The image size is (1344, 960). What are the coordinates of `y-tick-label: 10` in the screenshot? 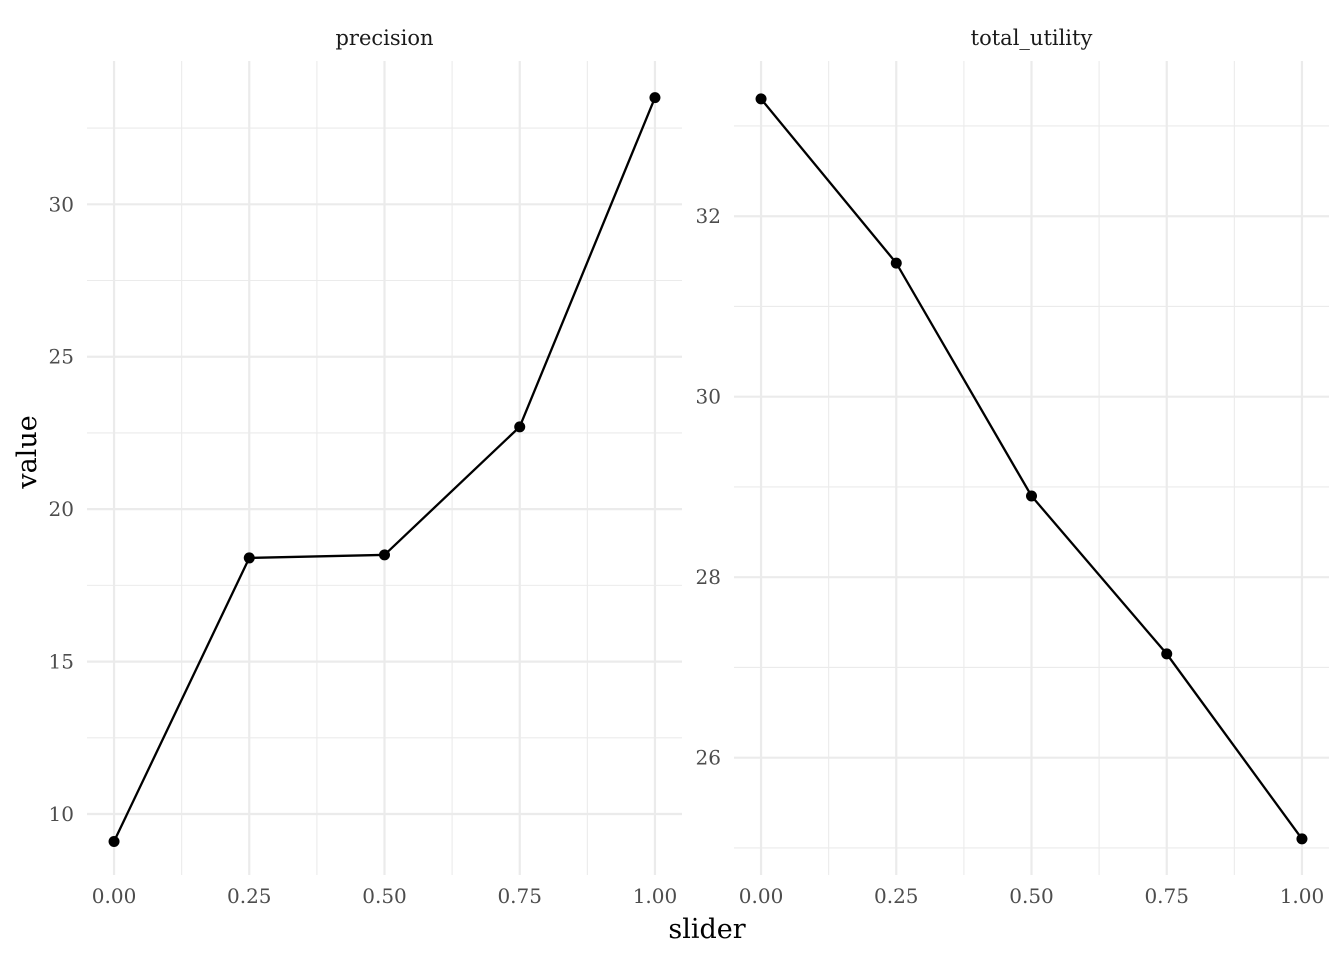 It's located at (61, 814).